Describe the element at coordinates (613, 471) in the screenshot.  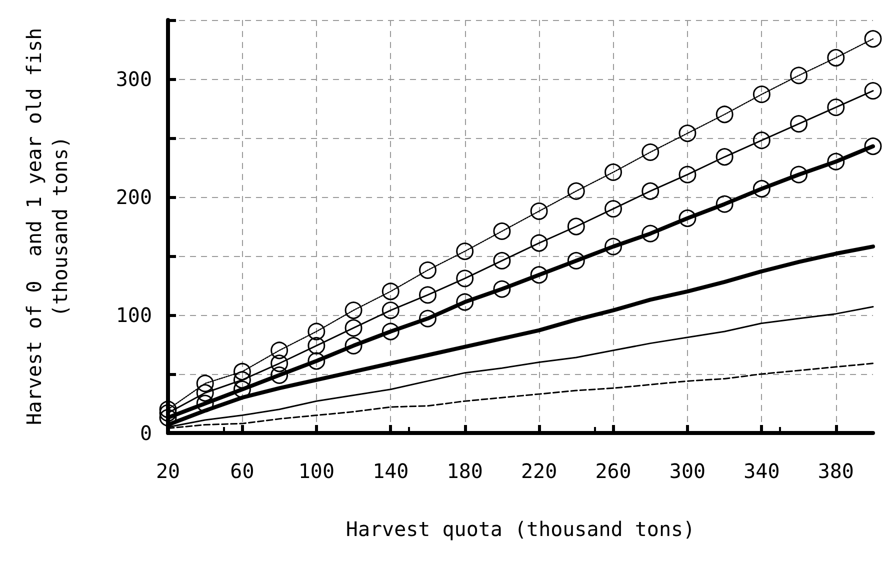
I see `x-tick-label: 260` at that location.